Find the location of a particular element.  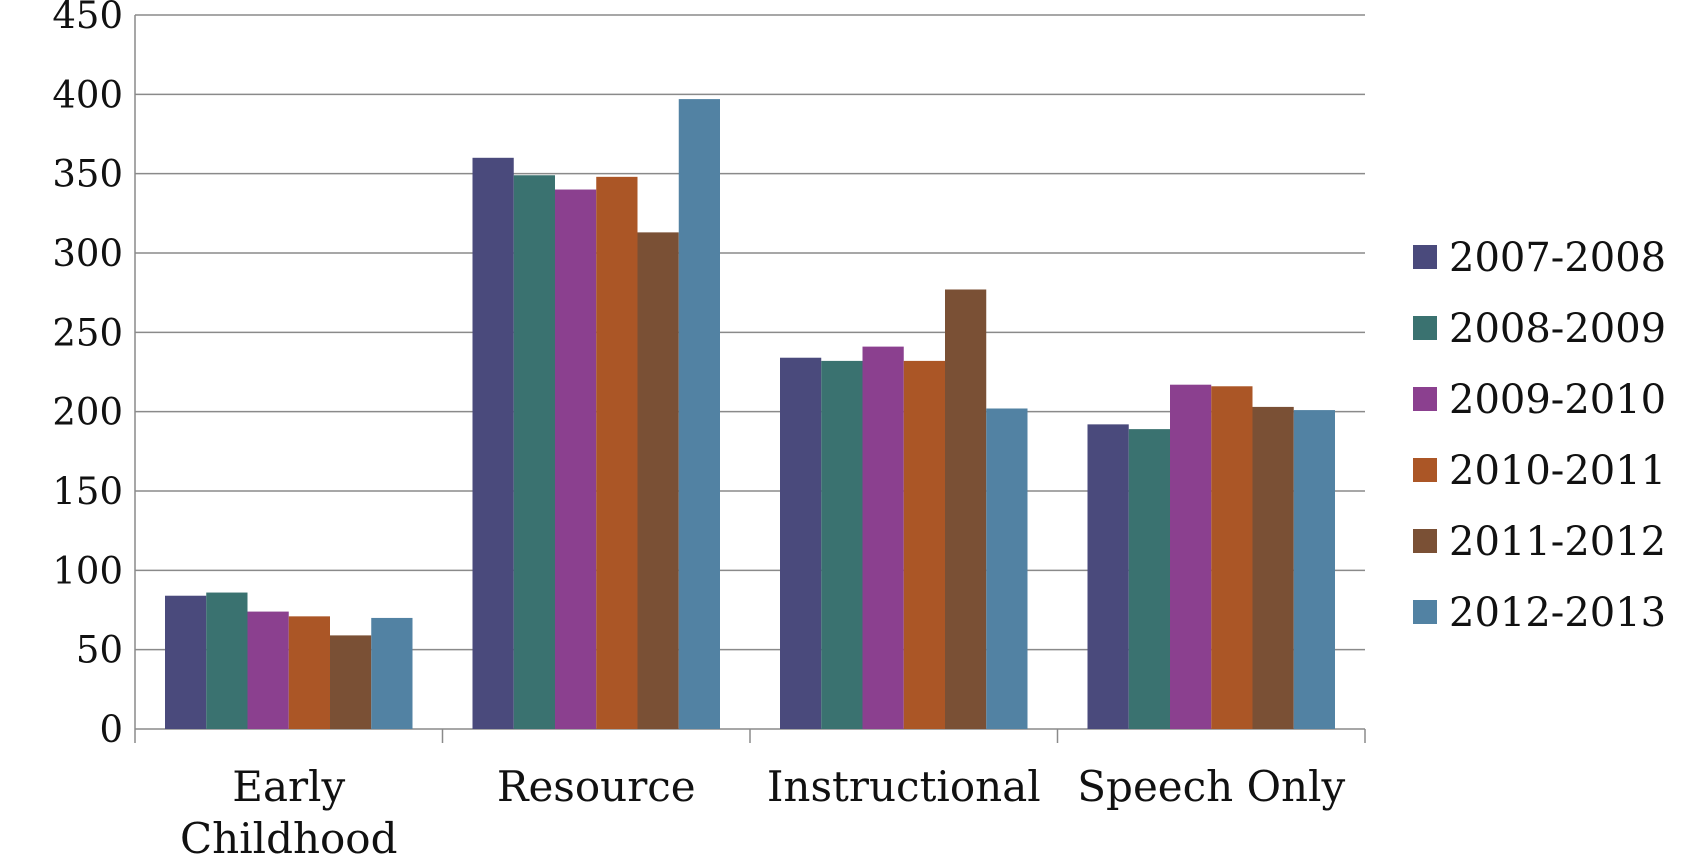

y-tick-label: 0 is located at coordinates (111, 729).